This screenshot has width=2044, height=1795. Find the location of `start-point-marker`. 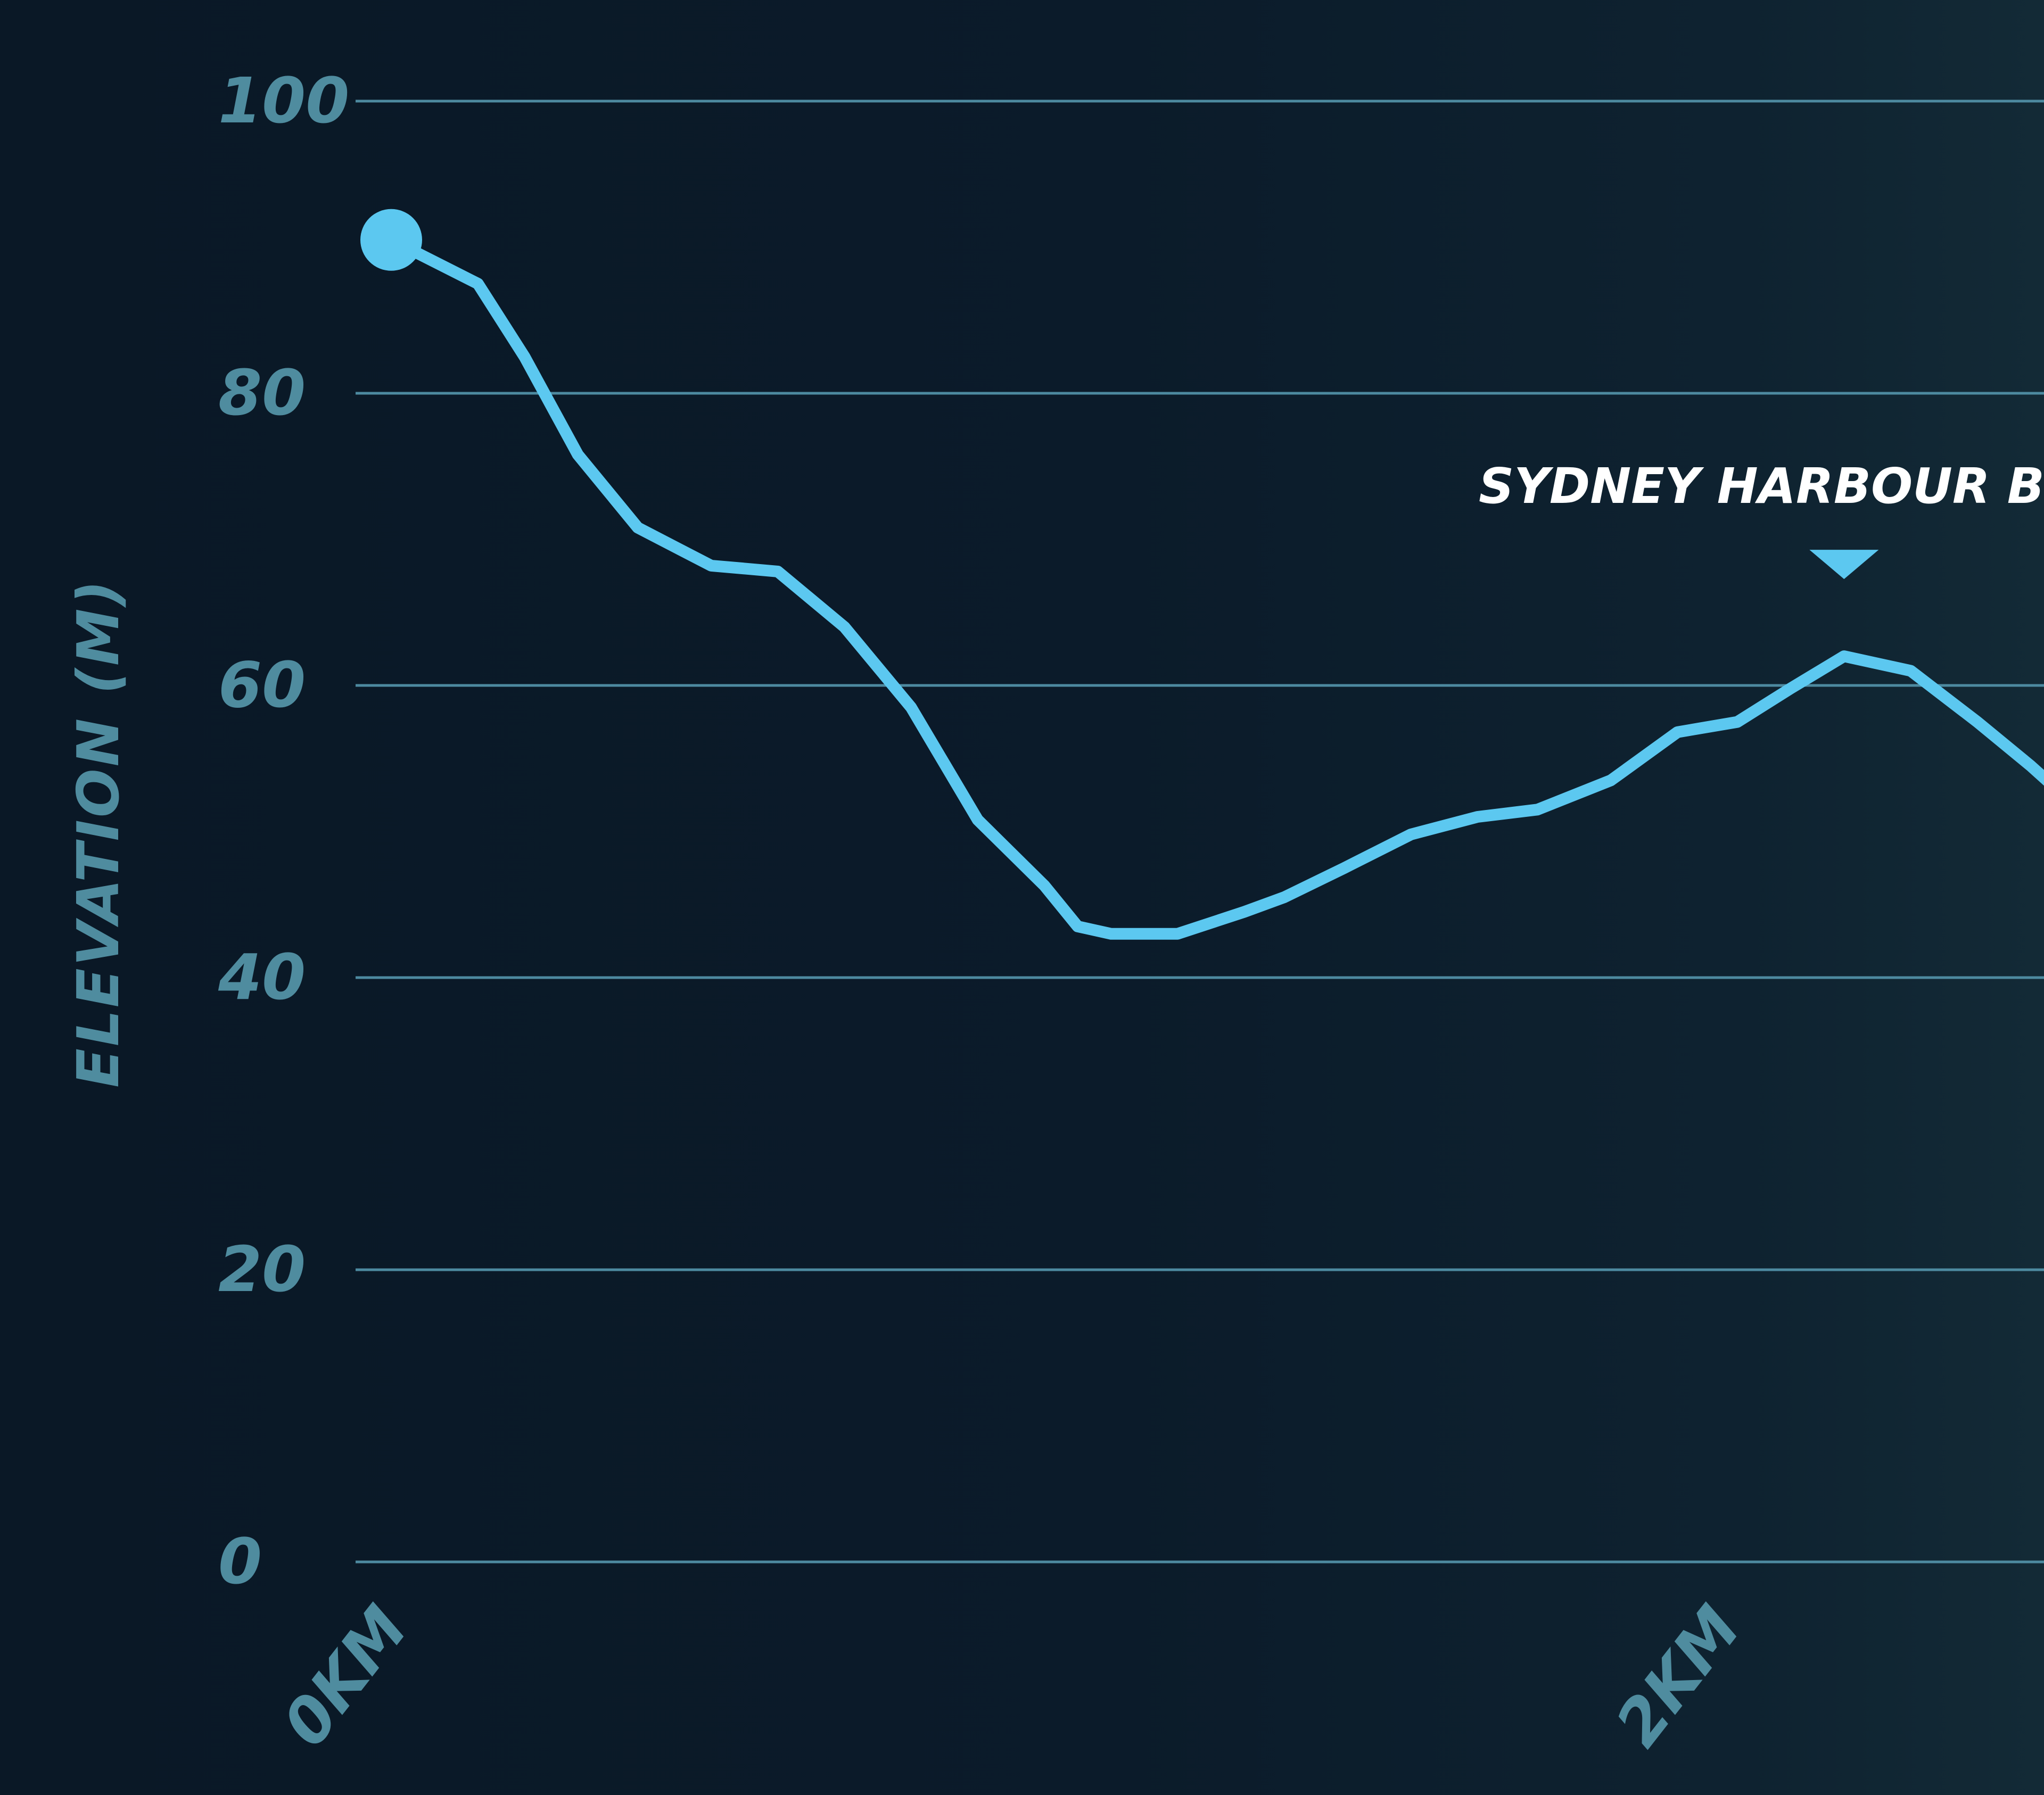

start-point-marker is located at coordinates (391, 240).